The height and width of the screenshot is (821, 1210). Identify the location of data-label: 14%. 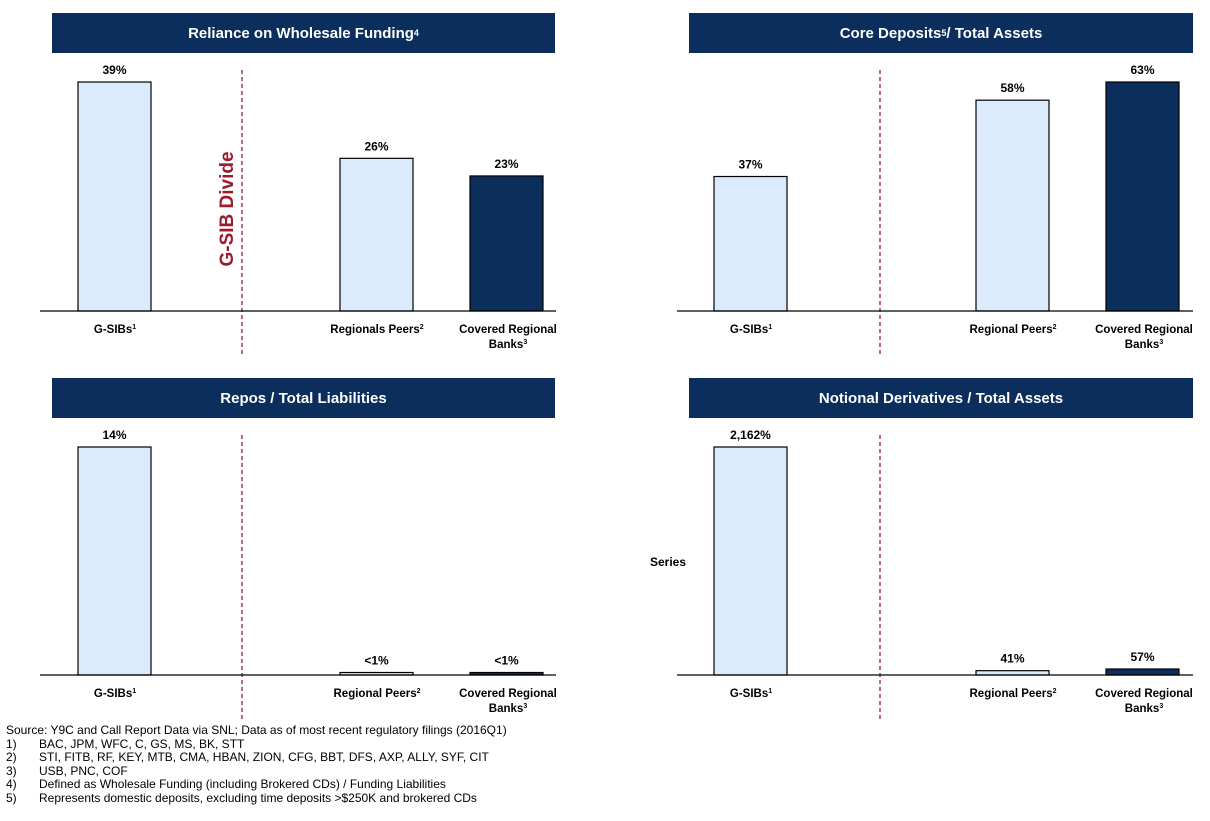
(114, 435).